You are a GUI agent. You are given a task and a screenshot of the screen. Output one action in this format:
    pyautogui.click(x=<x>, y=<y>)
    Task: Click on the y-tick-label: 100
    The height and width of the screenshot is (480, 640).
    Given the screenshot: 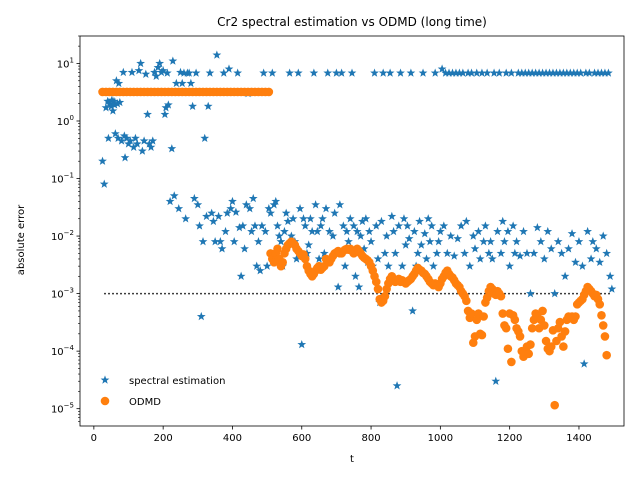 What is the action you would take?
    pyautogui.click(x=65, y=121)
    